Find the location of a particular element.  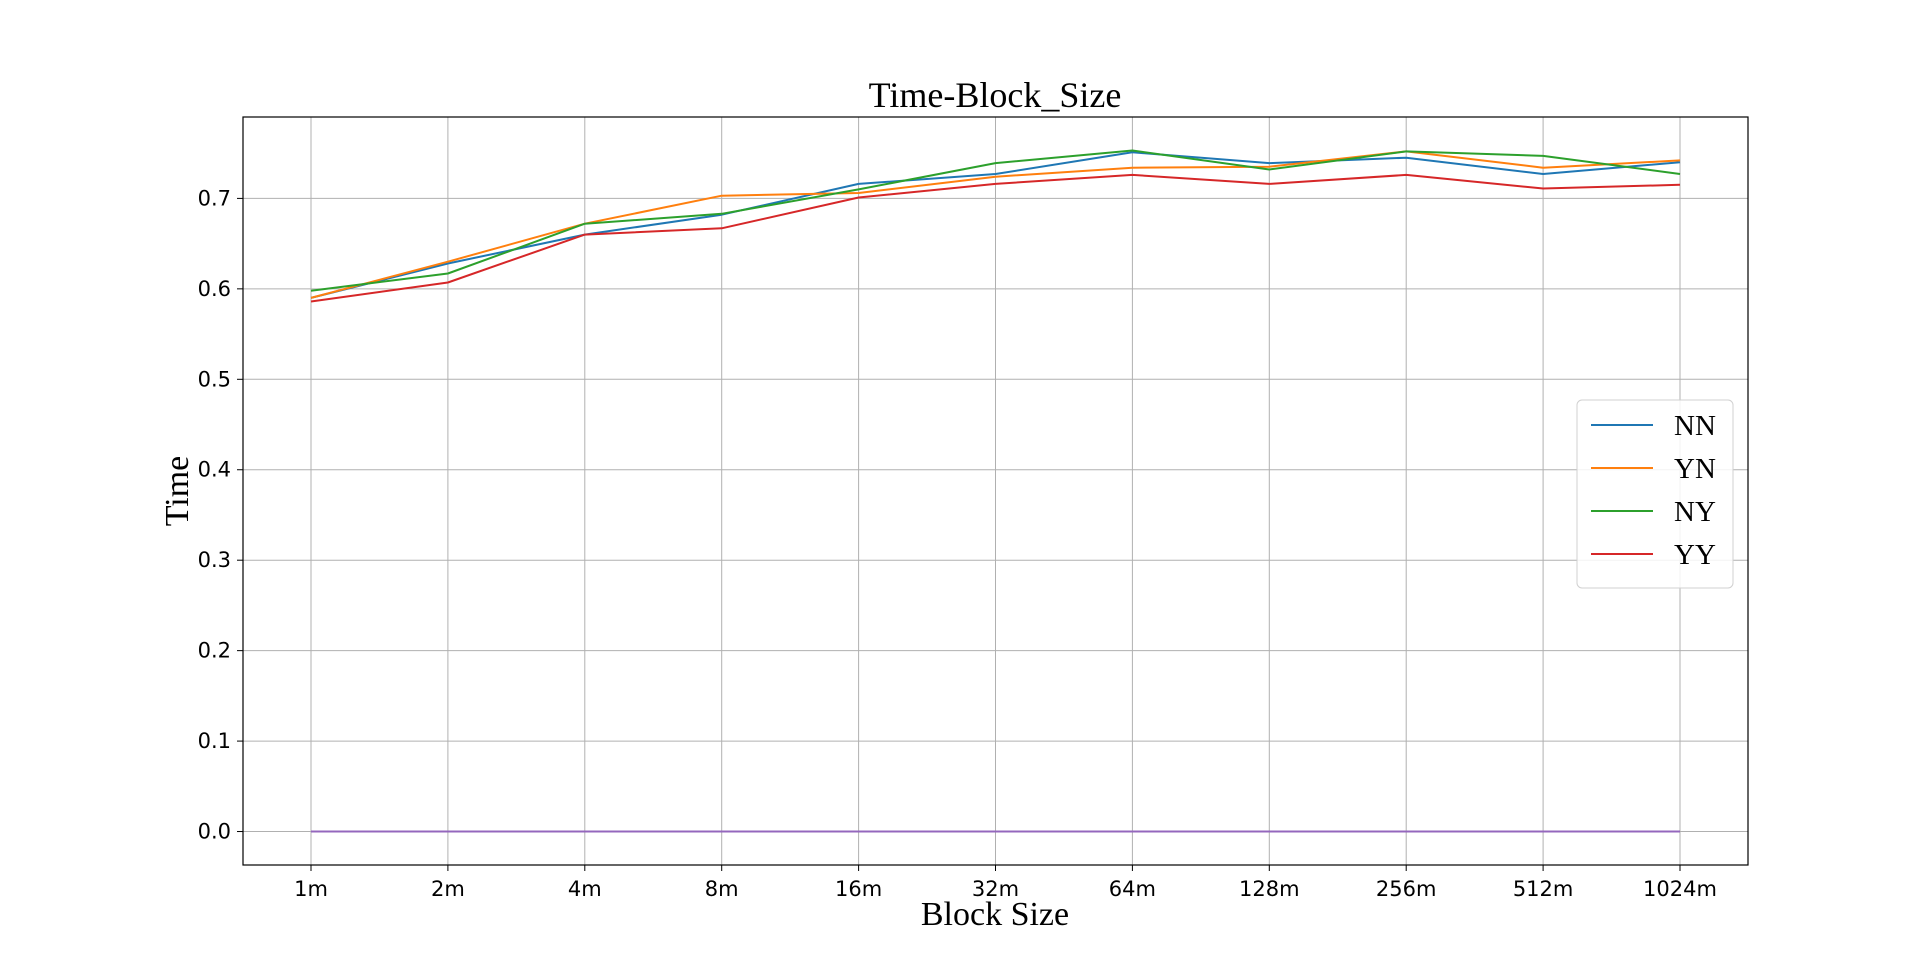

y-tick-label: 0.3 is located at coordinates (214, 560).